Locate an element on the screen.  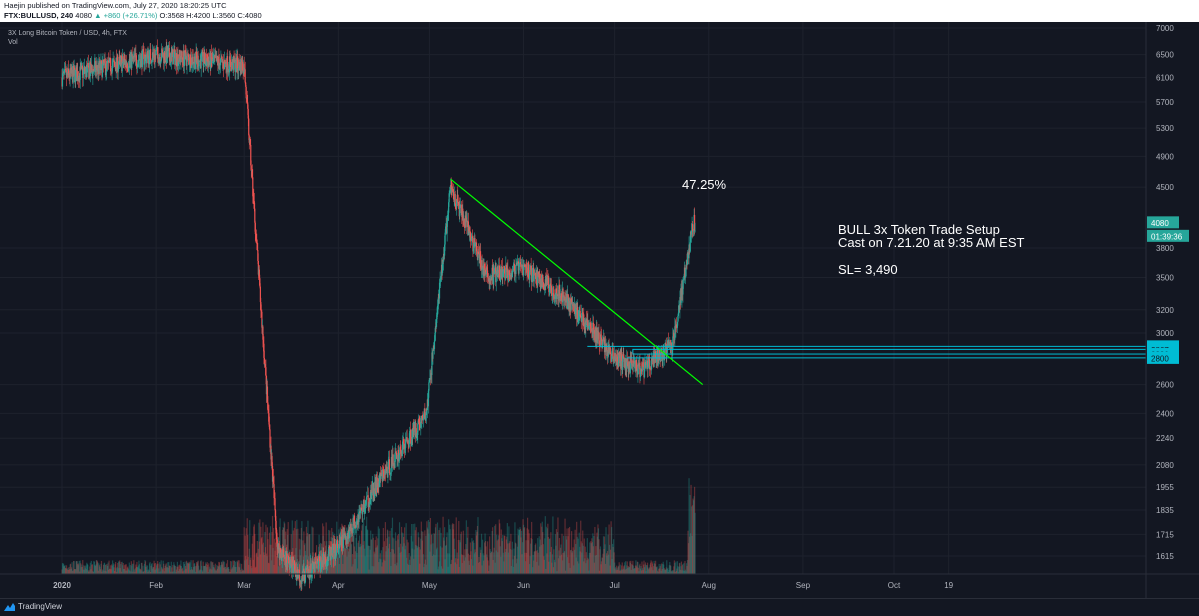
ohlc-values: O:3568 H:4200 L:3560 C:4080 is located at coordinates (210, 15).